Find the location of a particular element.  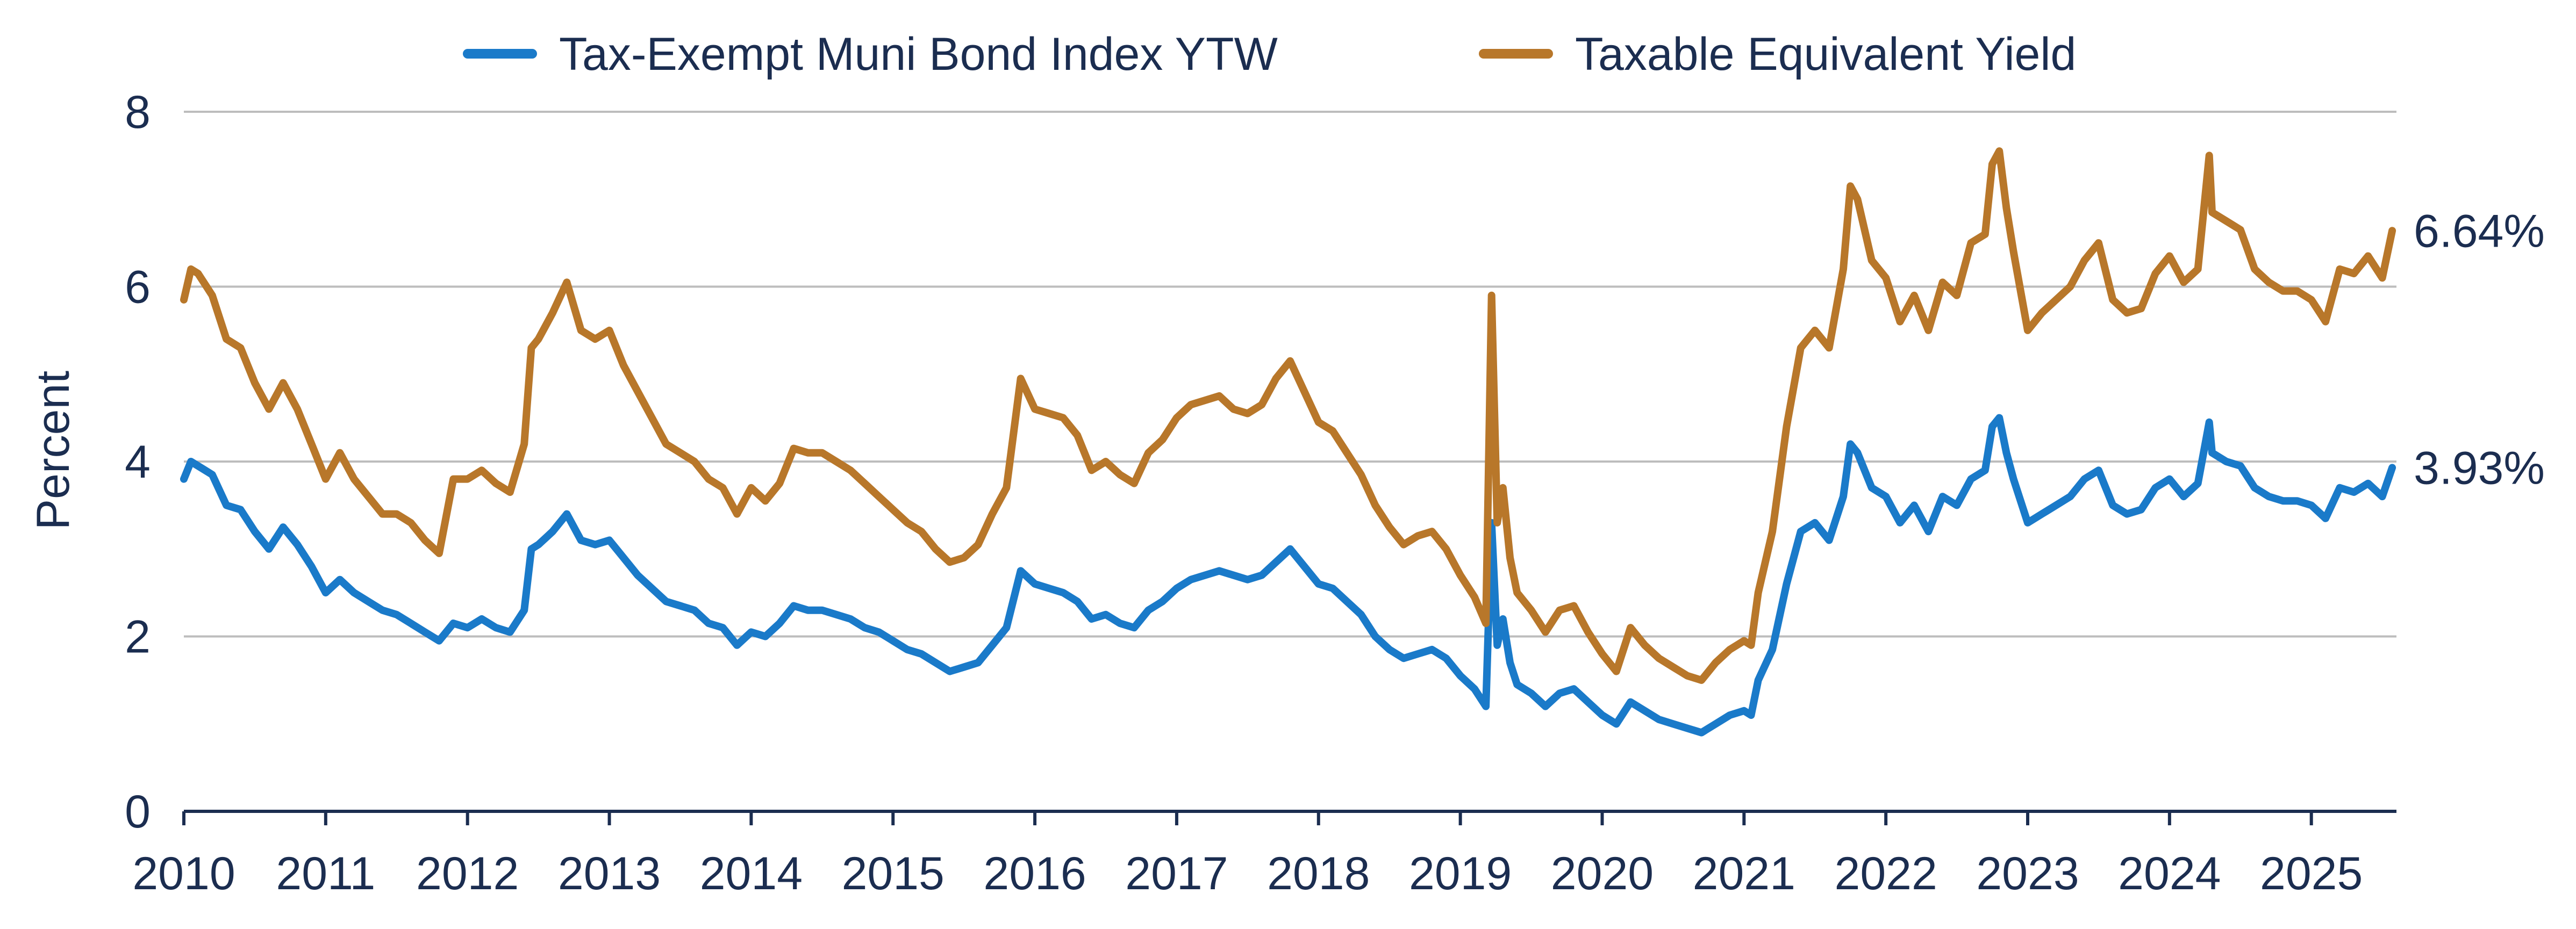

x-tick-label: 2014 is located at coordinates (751, 873).